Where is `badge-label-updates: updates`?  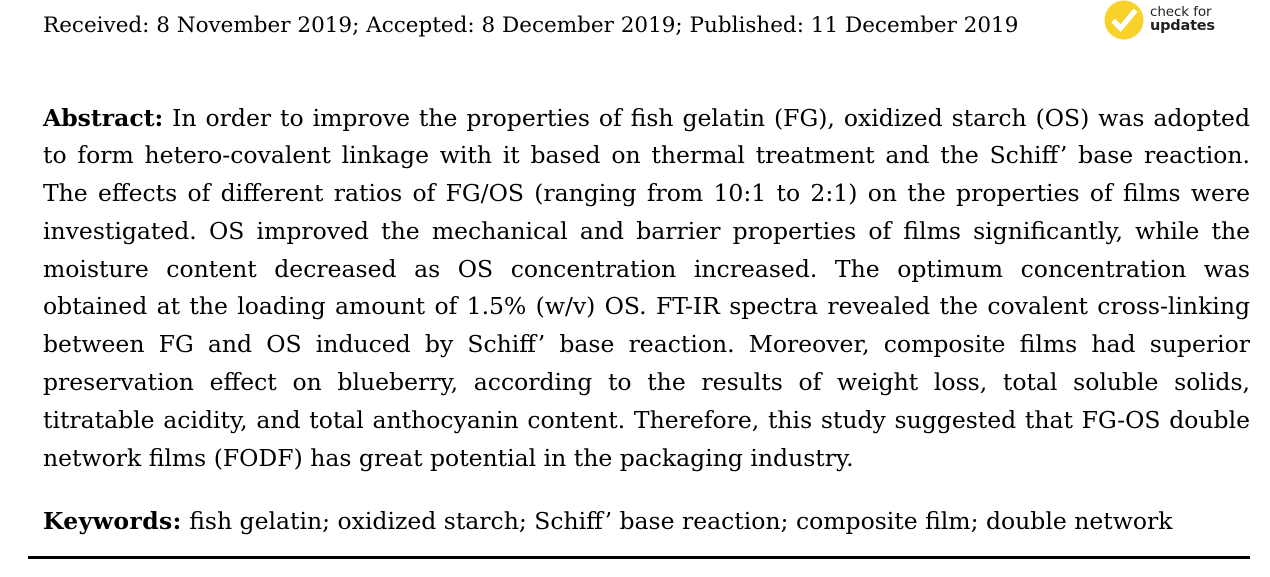
badge-label-updates: updates is located at coordinates (1182, 26).